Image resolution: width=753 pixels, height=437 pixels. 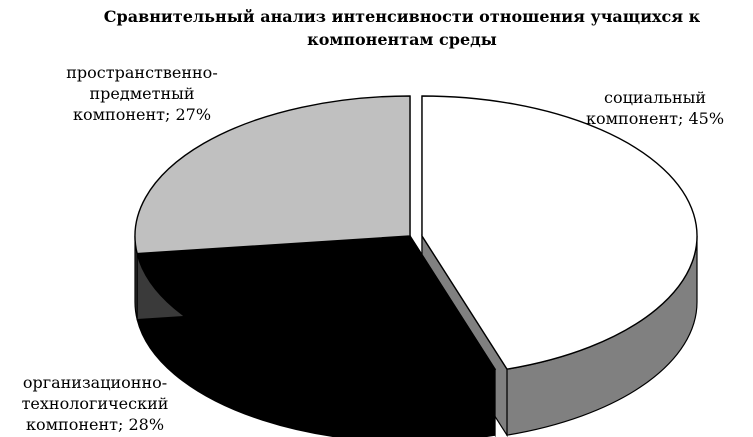 I want to click on chart-title-line-2: компонентам среды, so click(x=402, y=39).